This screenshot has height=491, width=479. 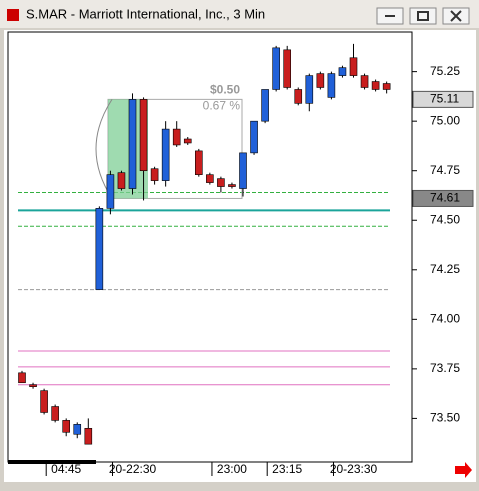 I want to click on price-label: 75.11, so click(x=444, y=99).